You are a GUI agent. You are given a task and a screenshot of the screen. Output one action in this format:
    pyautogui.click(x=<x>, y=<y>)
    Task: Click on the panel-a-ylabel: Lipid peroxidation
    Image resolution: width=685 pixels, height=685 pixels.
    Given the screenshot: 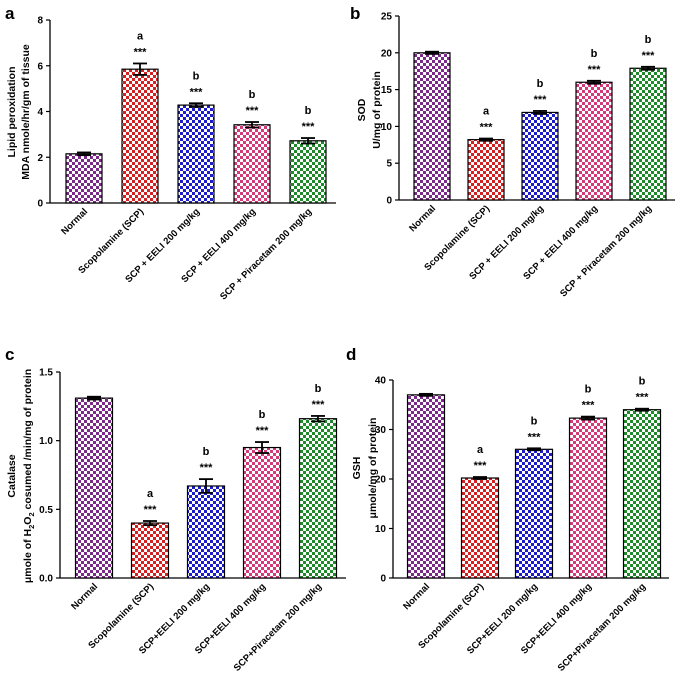 What is the action you would take?
    pyautogui.click(x=12, y=112)
    